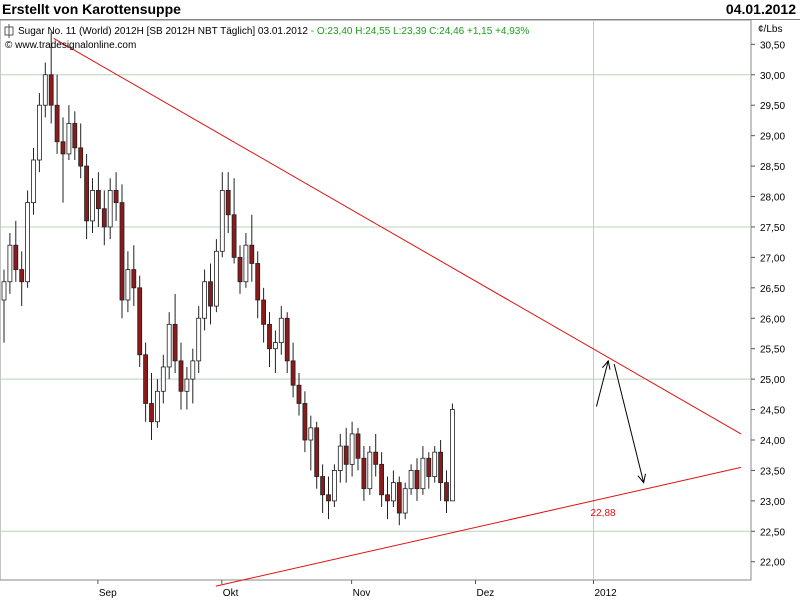  I want to click on x-tick-label: Okt, so click(231, 593).